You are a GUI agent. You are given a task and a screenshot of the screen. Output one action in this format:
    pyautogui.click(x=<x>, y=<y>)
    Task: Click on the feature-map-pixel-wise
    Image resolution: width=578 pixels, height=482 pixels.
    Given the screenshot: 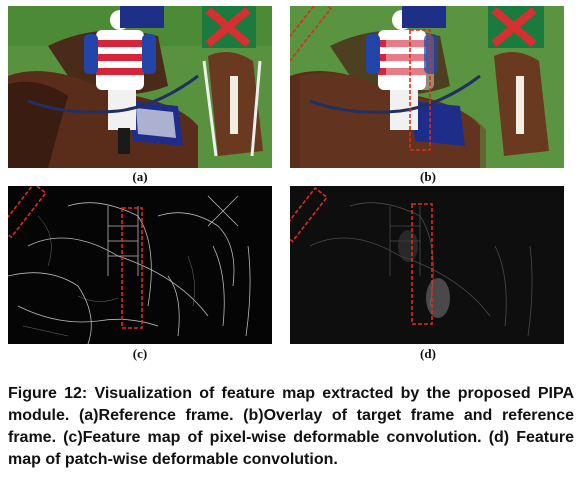 What is the action you would take?
    pyautogui.click(x=140, y=265)
    